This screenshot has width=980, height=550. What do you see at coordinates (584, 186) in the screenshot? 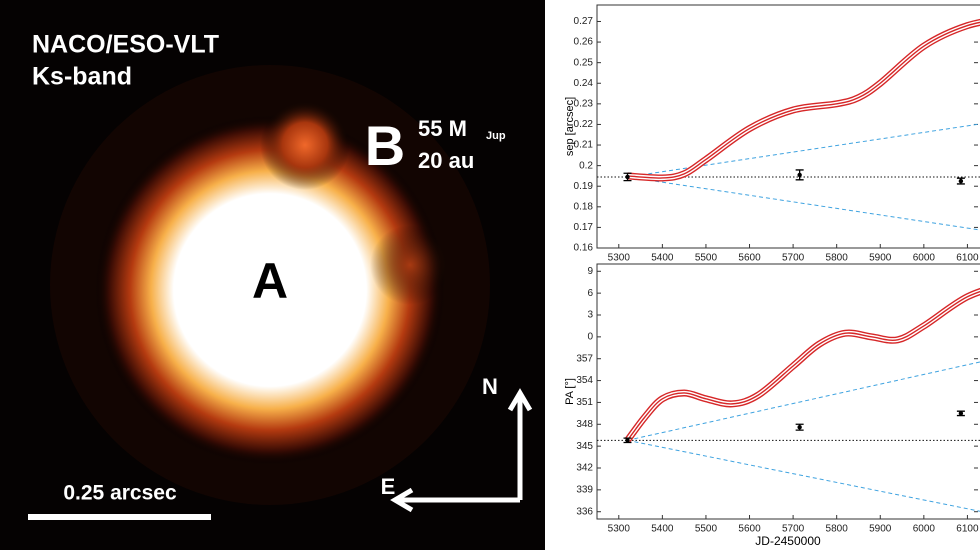
I see `y-tick-label: 0.19` at bounding box center [584, 186].